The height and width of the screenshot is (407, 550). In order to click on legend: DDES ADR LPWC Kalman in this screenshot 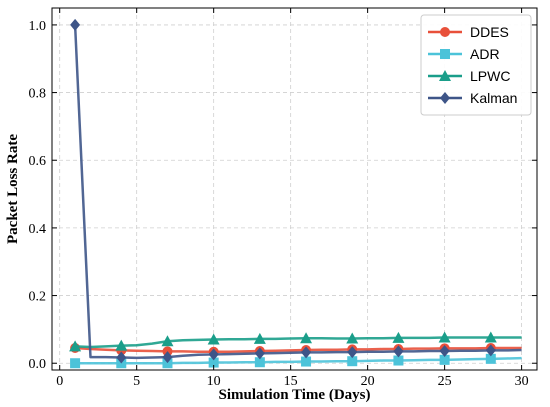, I will do `click(476, 65)`.